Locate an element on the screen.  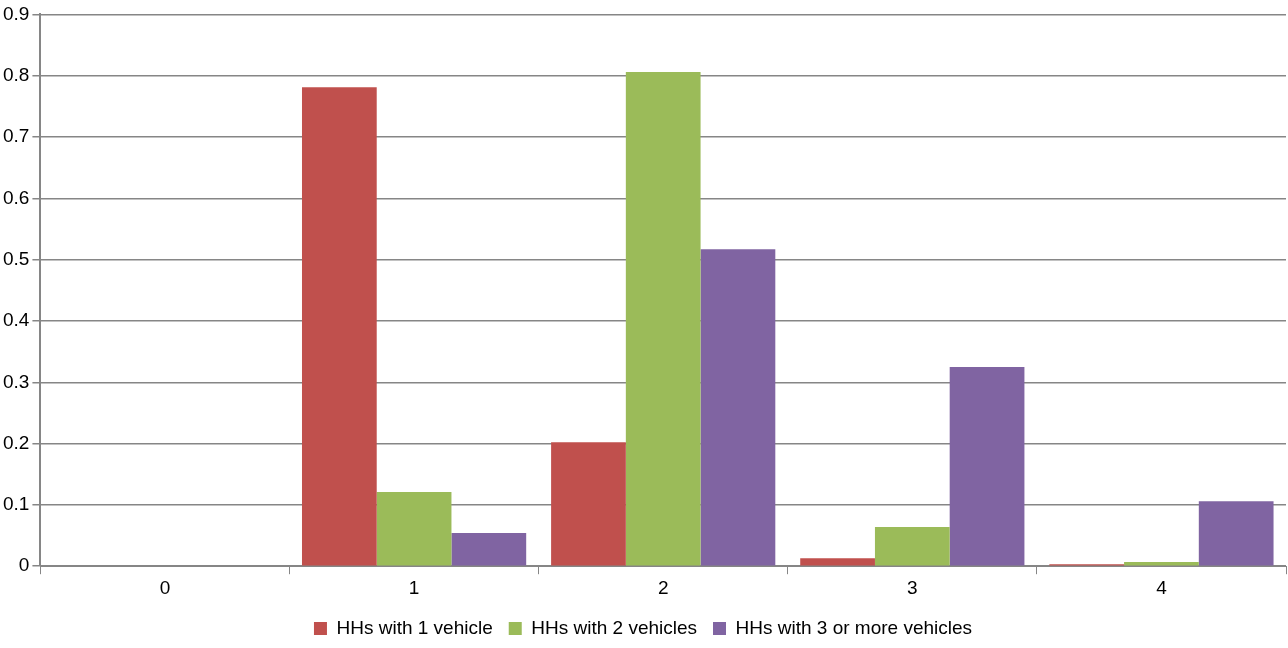
x-tick-label: 4 is located at coordinates (1162, 587).